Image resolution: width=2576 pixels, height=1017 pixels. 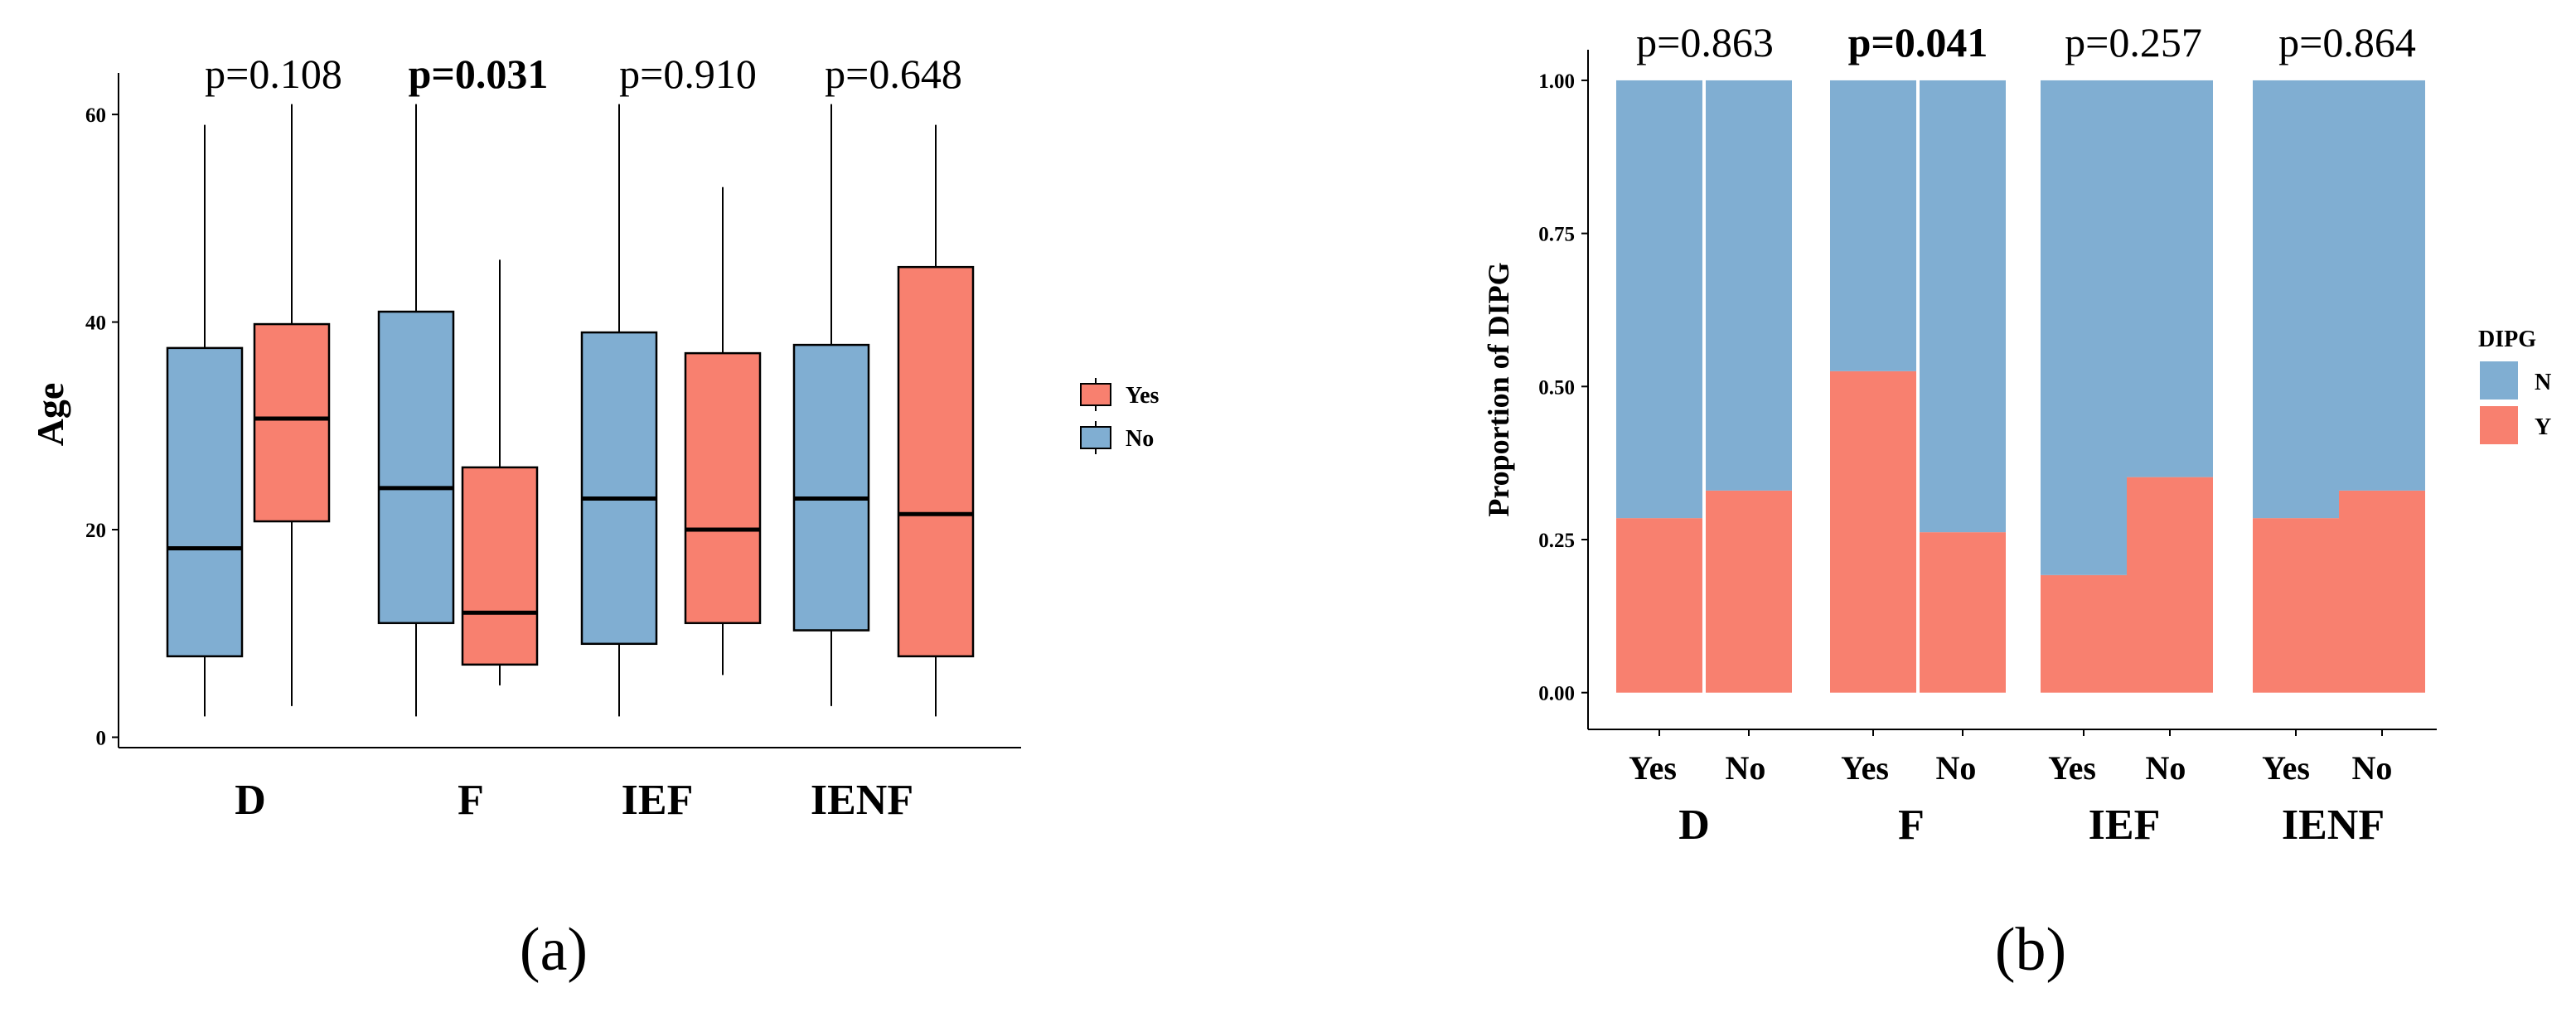 What do you see at coordinates (205, 502) in the screenshot?
I see `box-d-no-iqr` at bounding box center [205, 502].